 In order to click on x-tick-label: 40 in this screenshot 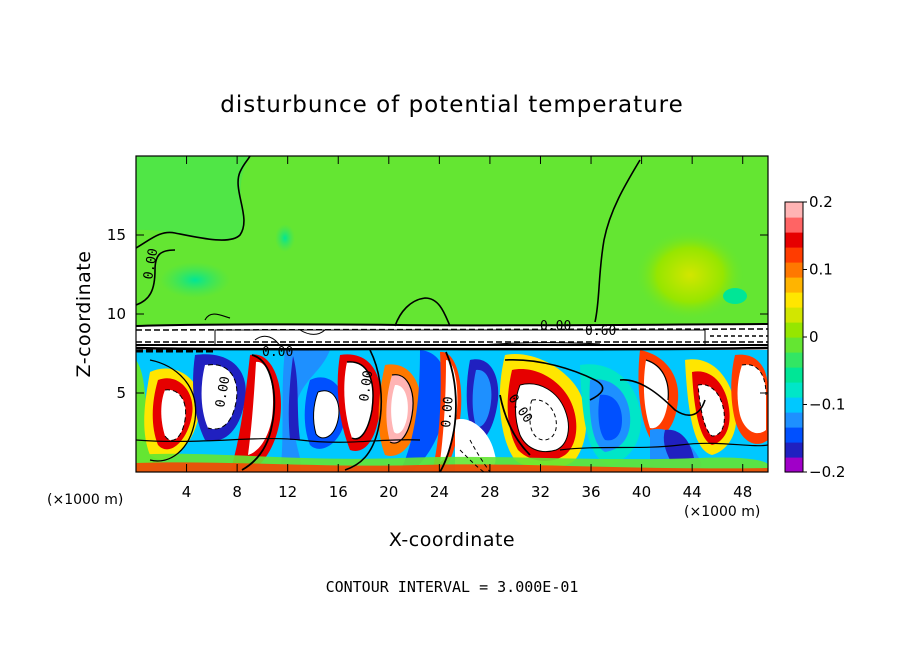, I will do `click(641, 492)`.